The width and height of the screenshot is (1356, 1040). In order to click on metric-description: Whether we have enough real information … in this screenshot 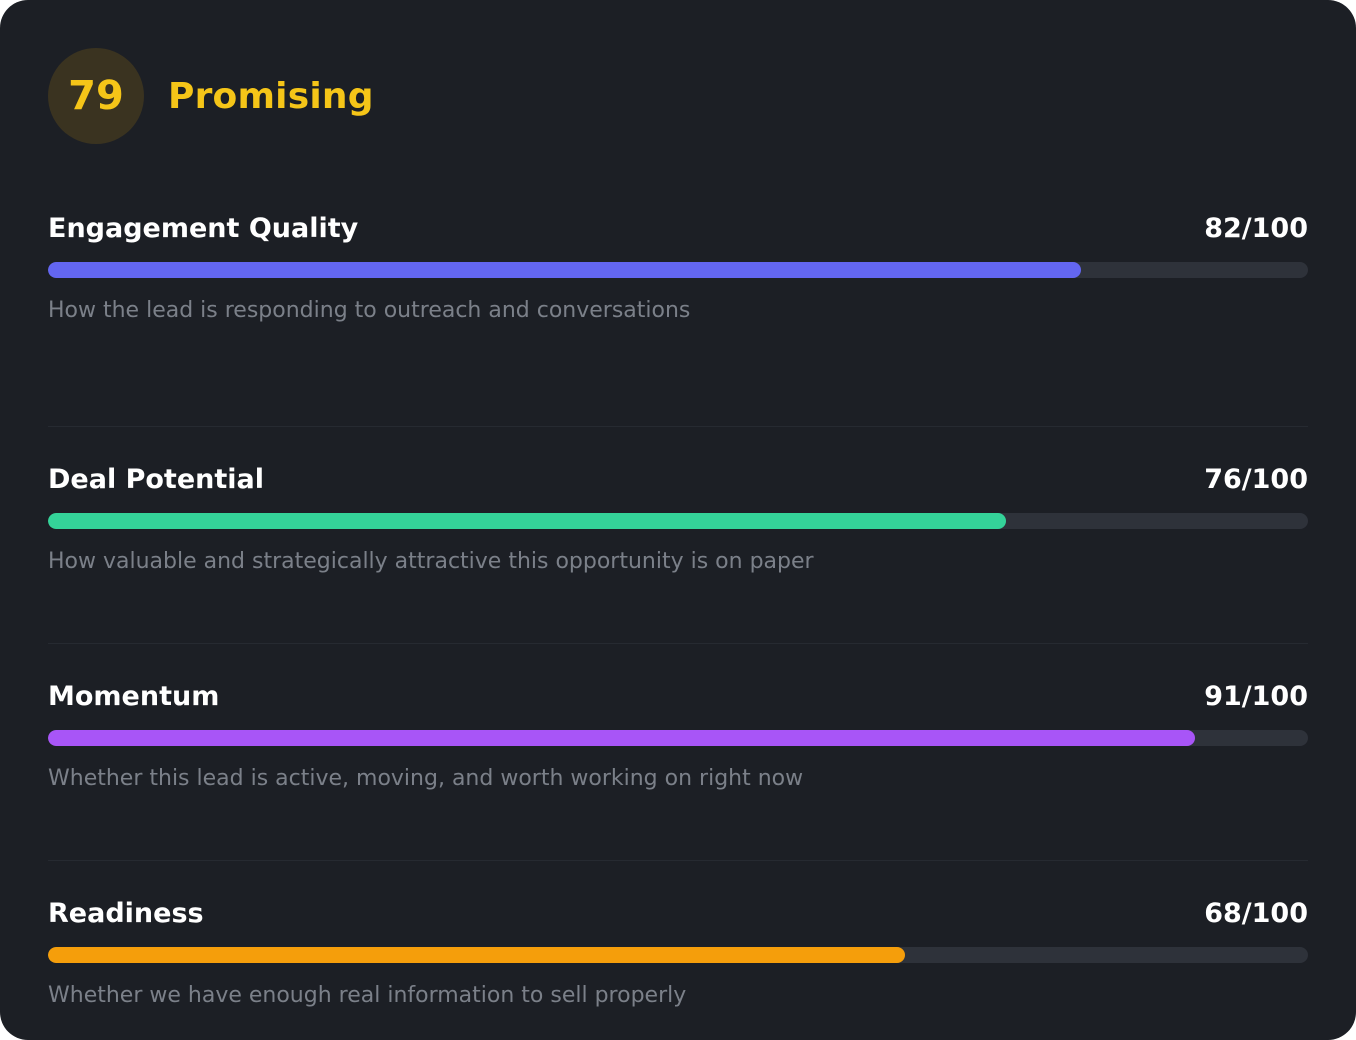, I will do `click(367, 995)`.